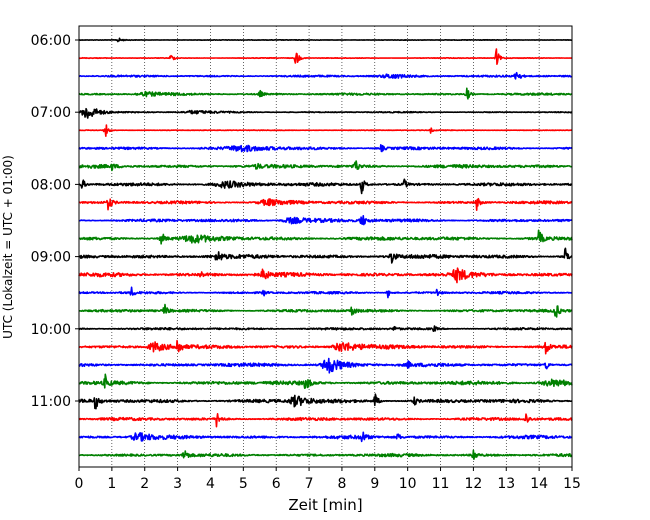  I want to click on x-tick-label: 0, so click(79, 484).